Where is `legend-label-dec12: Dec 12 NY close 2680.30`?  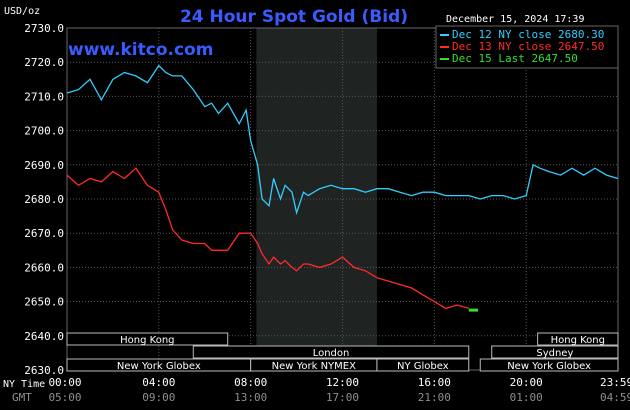
legend-label-dec12: Dec 12 NY close 2680.30 is located at coordinates (528, 34).